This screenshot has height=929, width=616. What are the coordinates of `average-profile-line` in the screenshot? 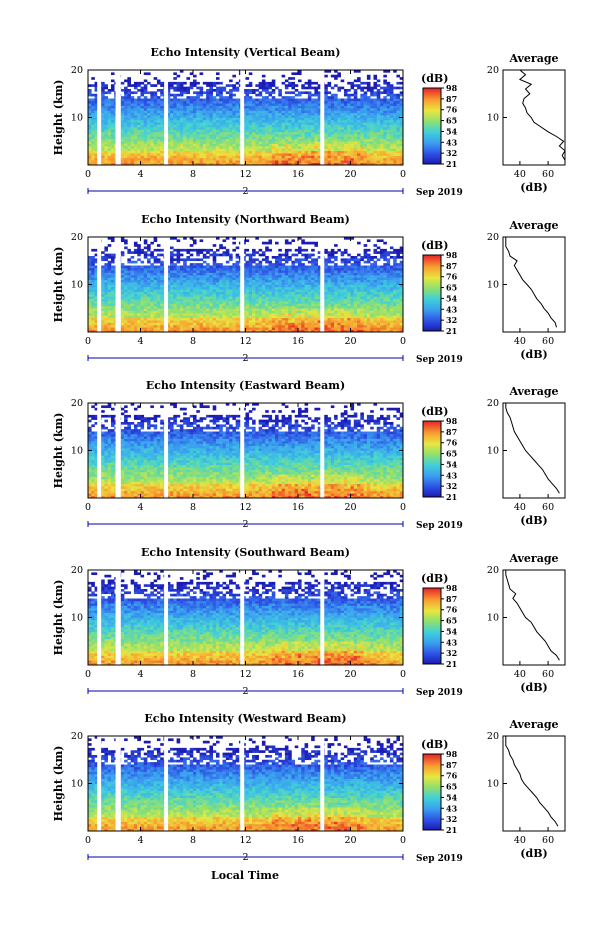 It's located at (533, 615).